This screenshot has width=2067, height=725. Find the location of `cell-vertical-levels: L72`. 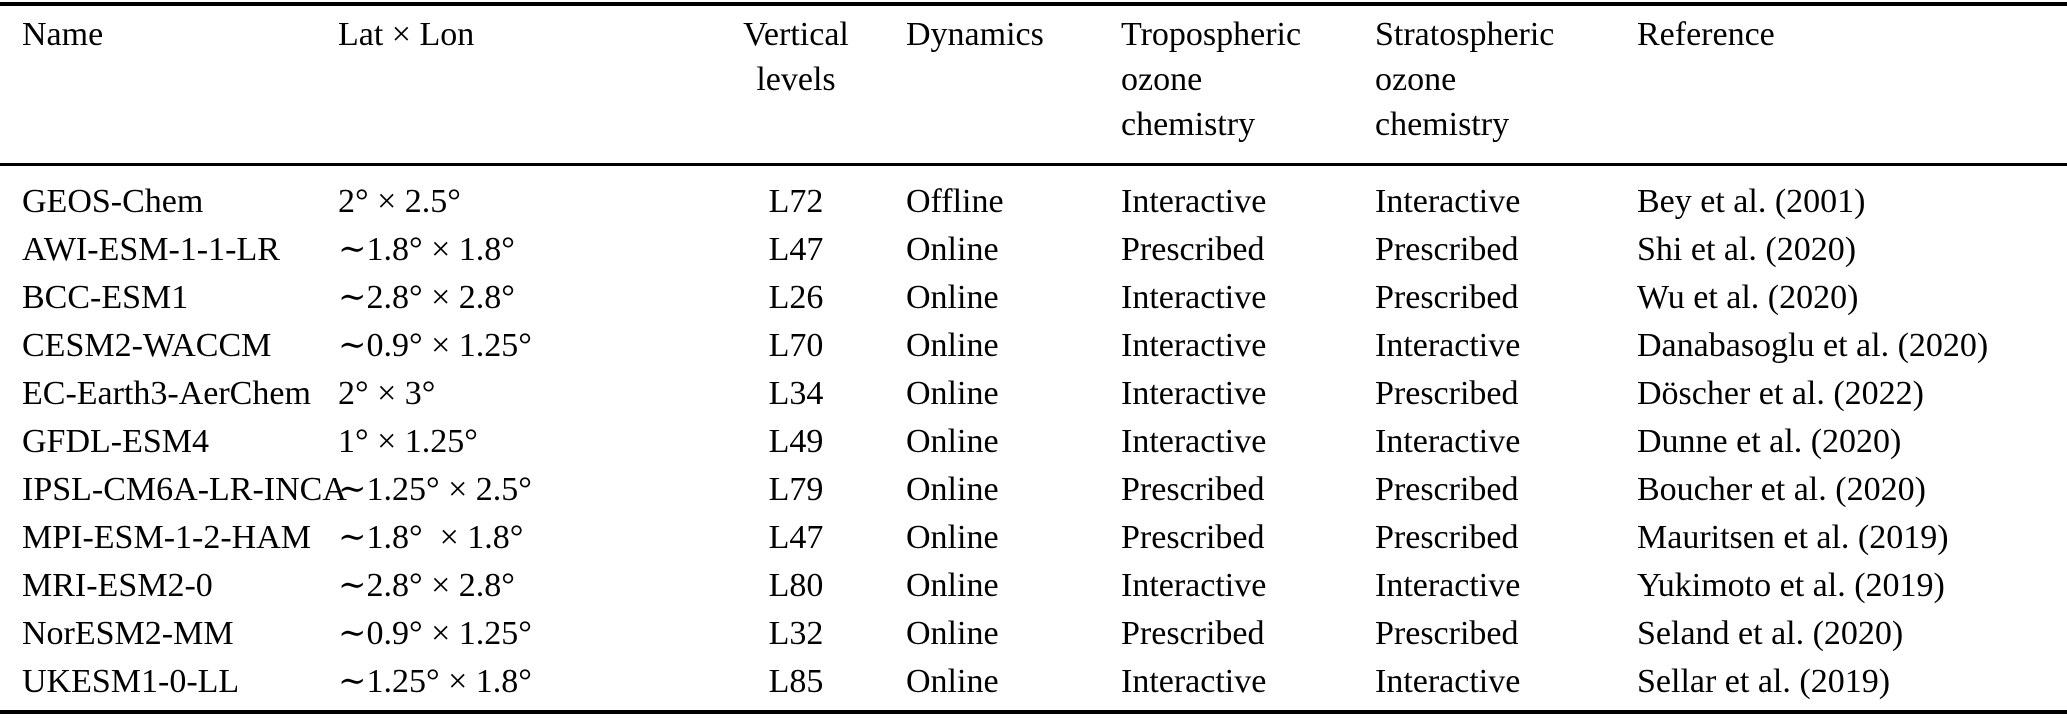

cell-vertical-levels: L72 is located at coordinates (796, 201).